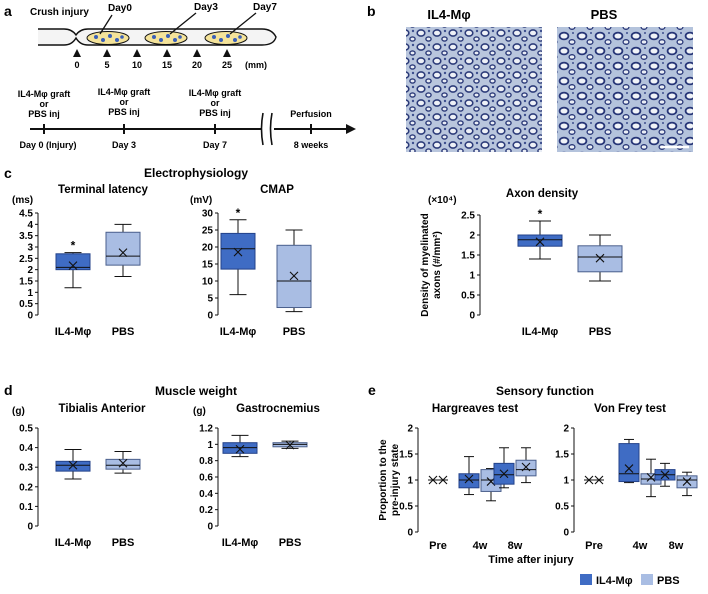 The width and height of the screenshot is (708, 594). I want to click on y-tick-label: 15, so click(208, 265).